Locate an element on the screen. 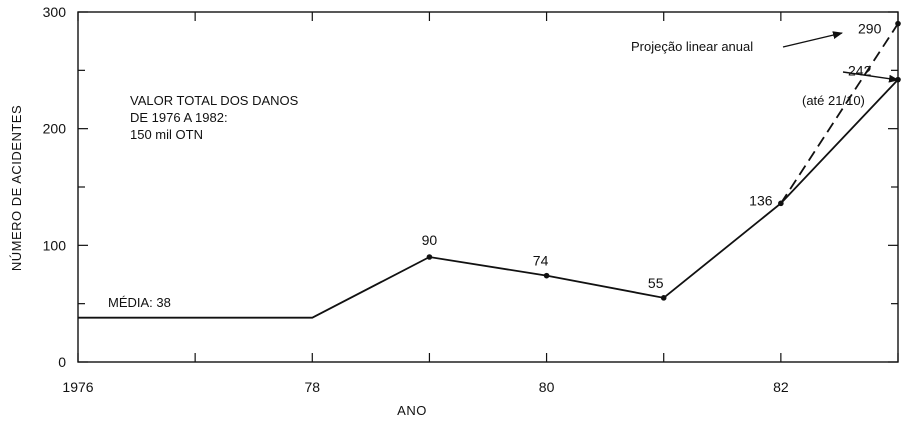 This screenshot has height=422, width=902. data-label: 290 is located at coordinates (870, 29).